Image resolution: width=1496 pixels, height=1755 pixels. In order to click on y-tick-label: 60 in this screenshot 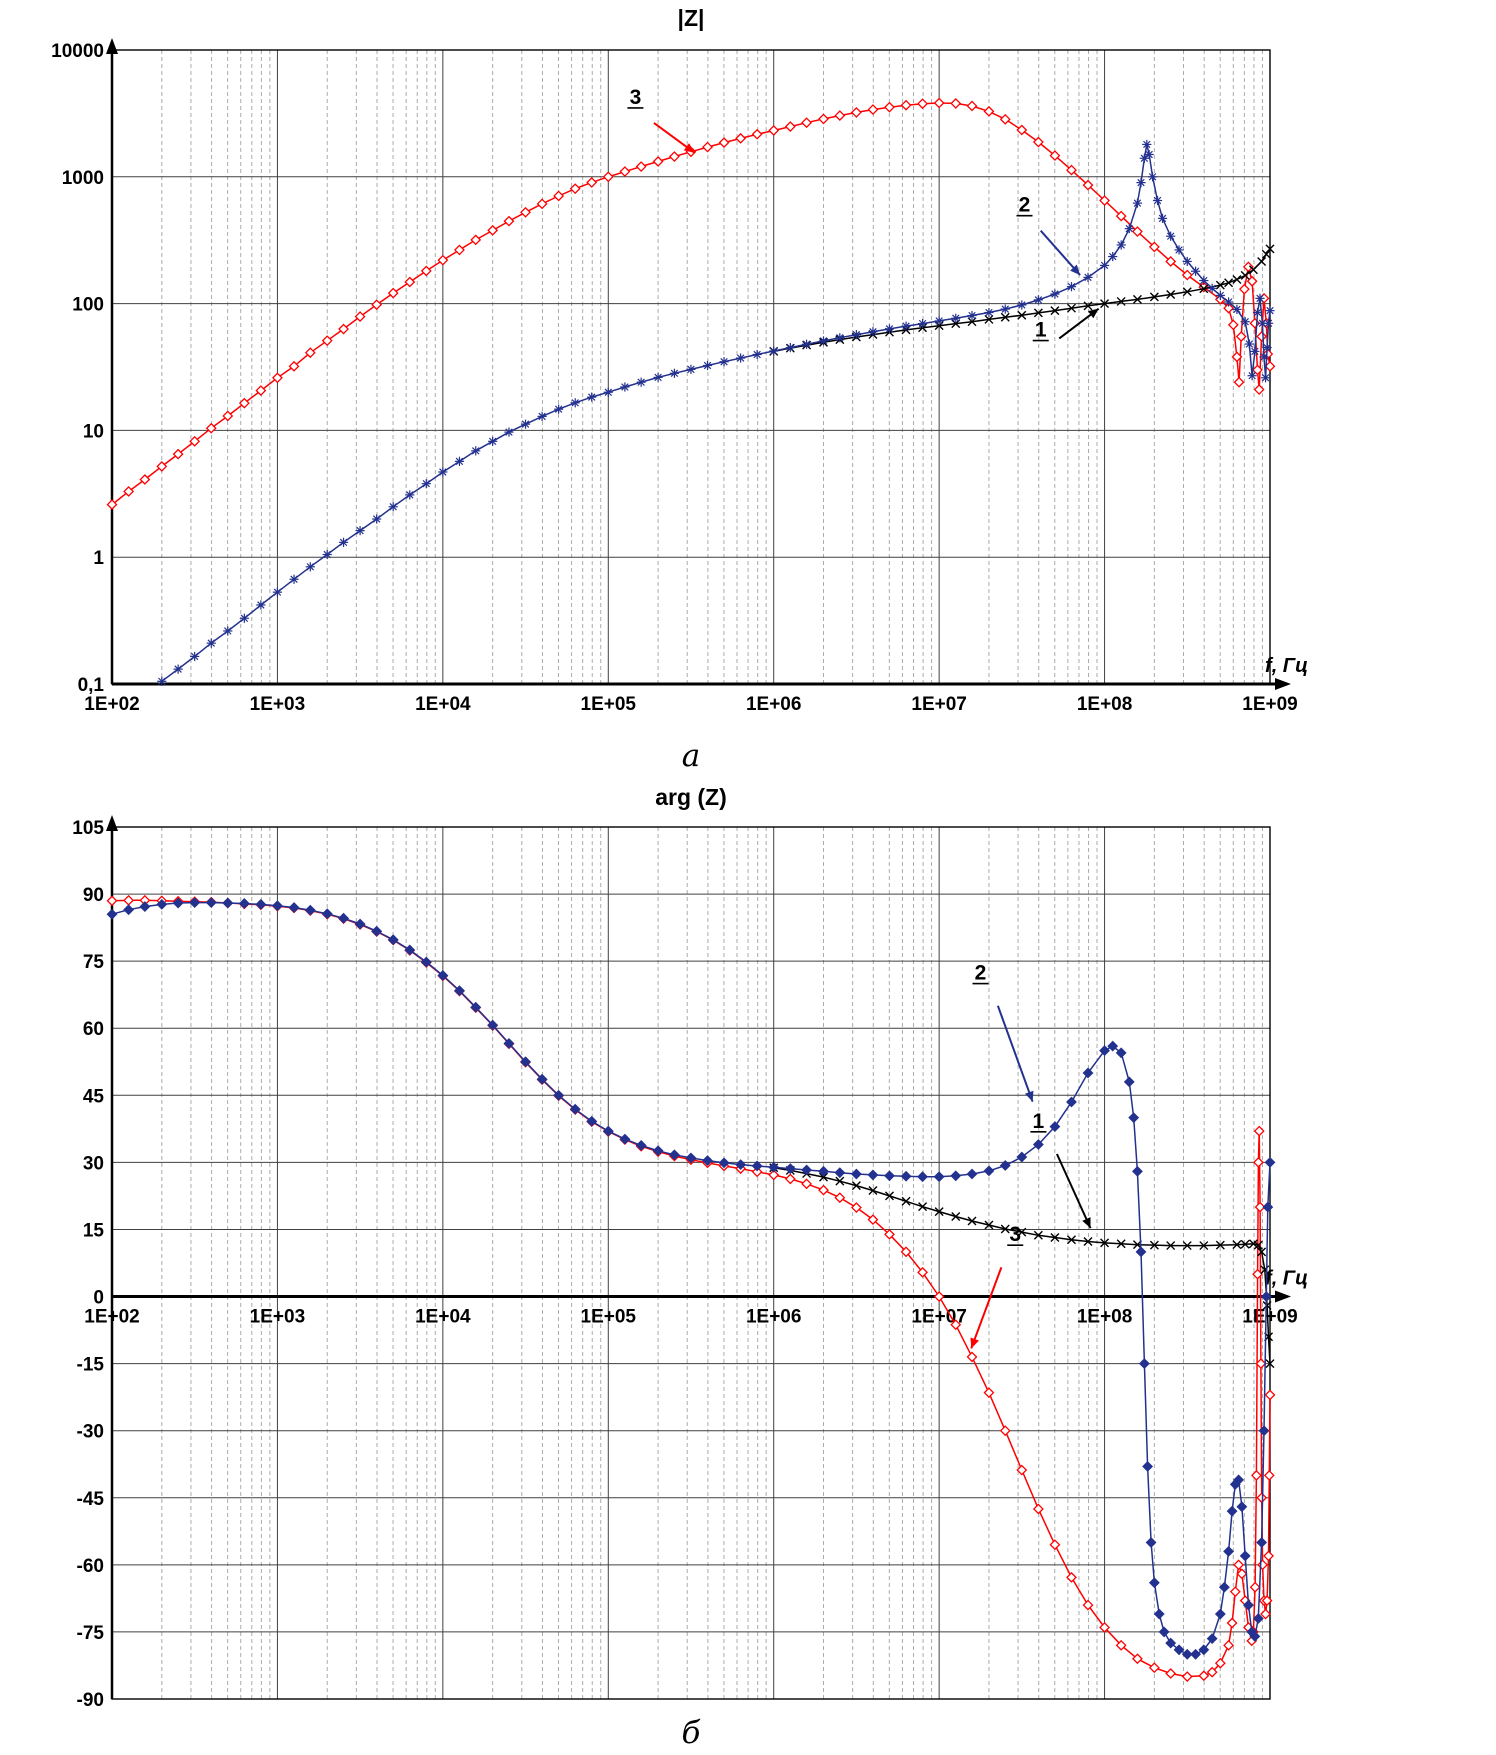, I will do `click(93, 1029)`.